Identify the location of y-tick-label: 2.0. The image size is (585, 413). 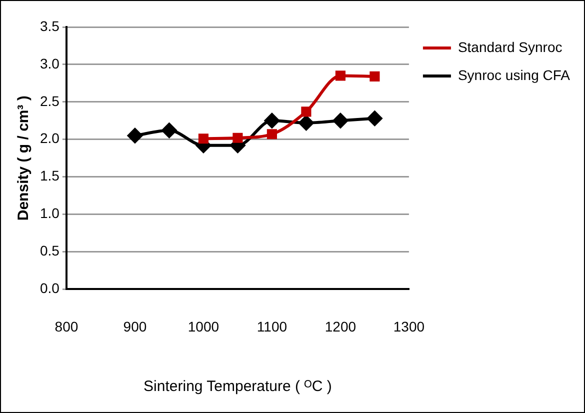
(50, 138).